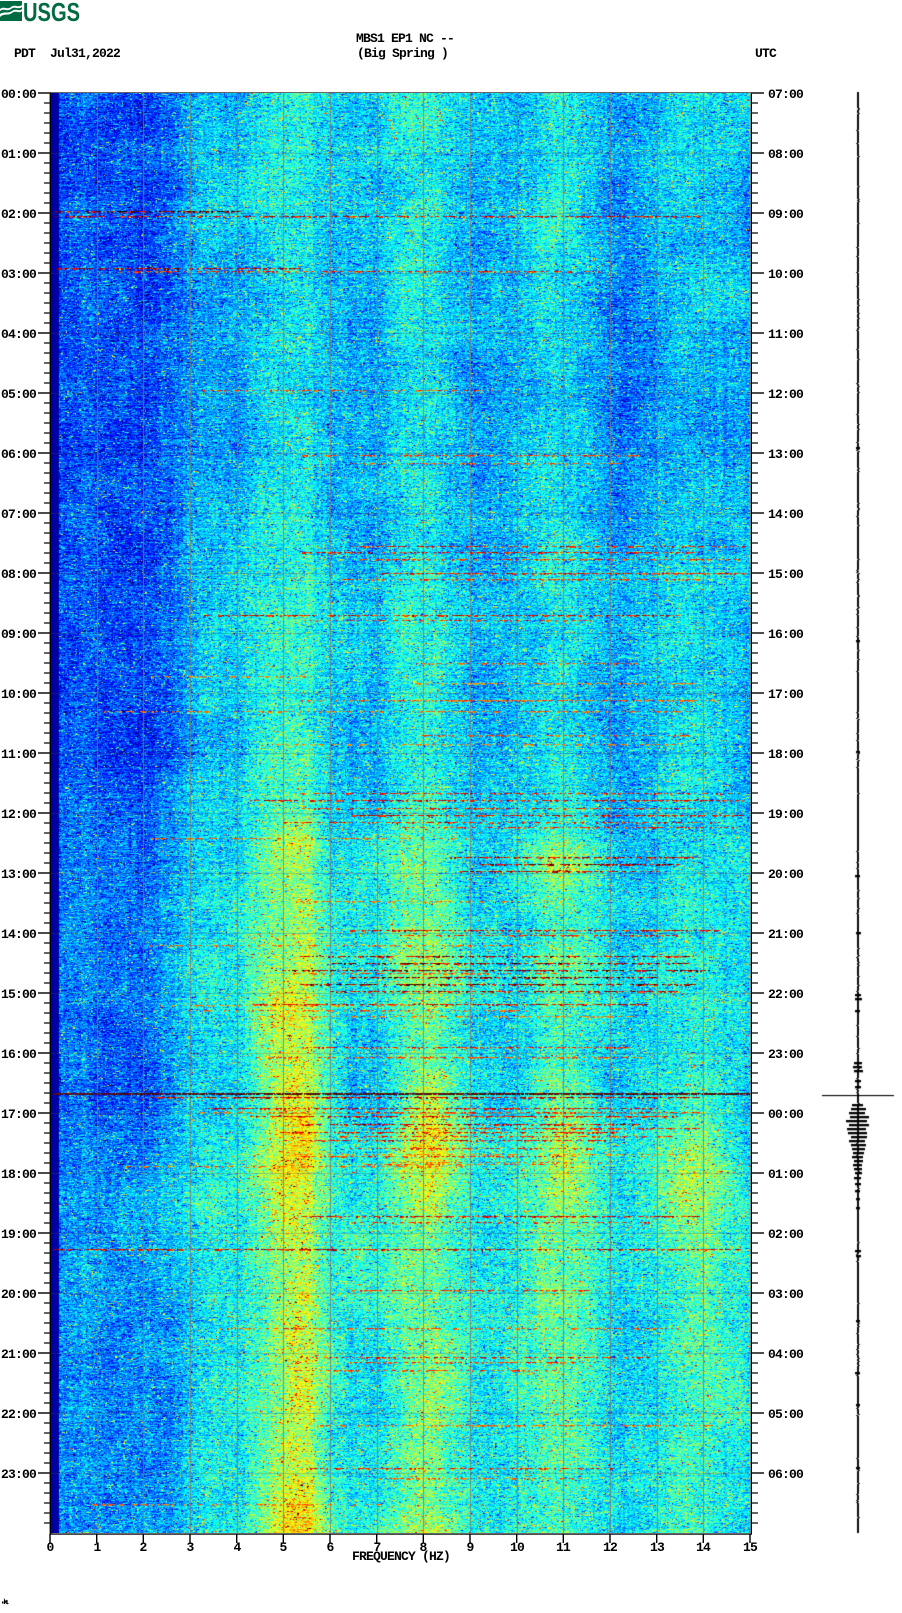  Describe the element at coordinates (51, 13) in the screenshot. I see `svg-text: USGS` at that location.